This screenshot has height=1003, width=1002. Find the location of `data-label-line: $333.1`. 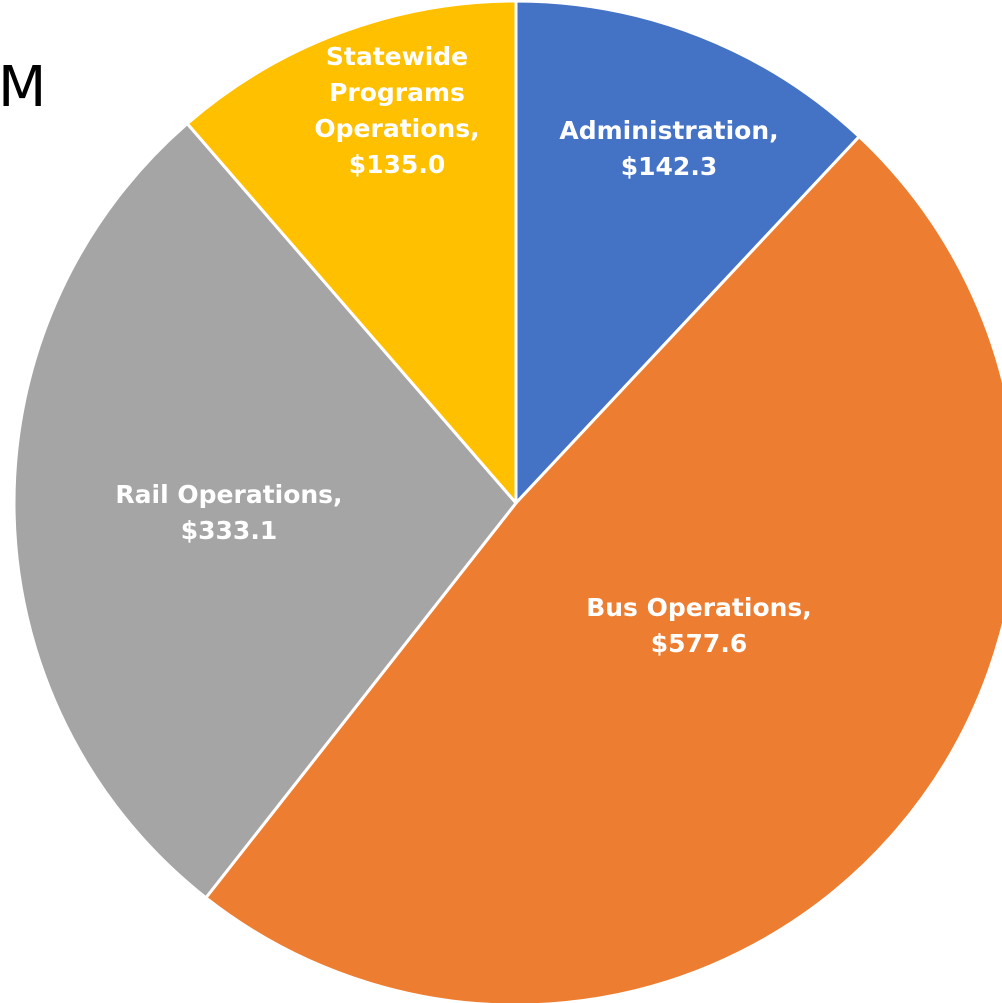

data-label-line: $333.1 is located at coordinates (229, 530).